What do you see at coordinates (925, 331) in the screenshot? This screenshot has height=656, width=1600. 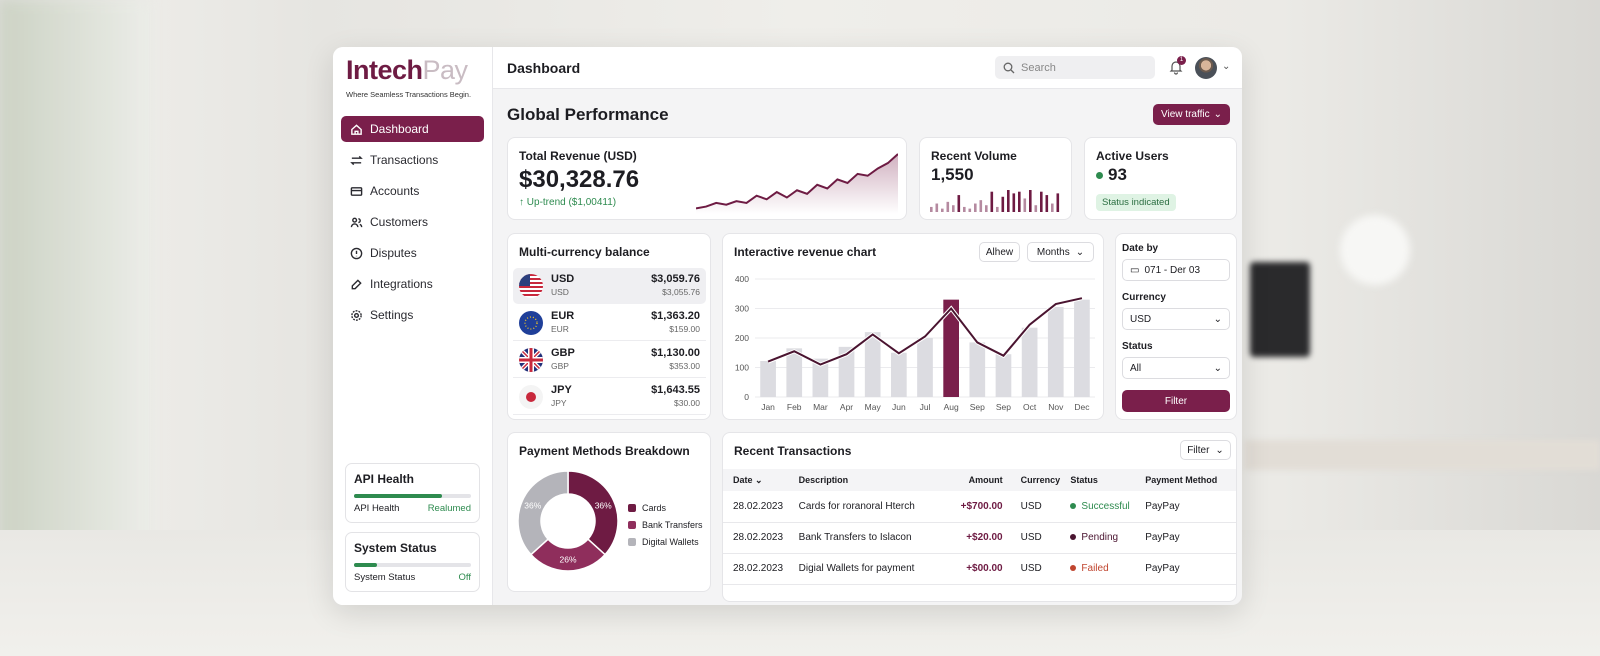 I see `chart-line` at bounding box center [925, 331].